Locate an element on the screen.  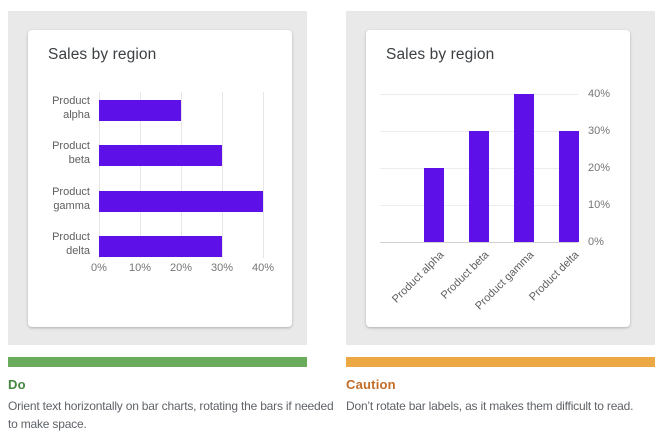
category-label: Product gamma is located at coordinates (71, 199).